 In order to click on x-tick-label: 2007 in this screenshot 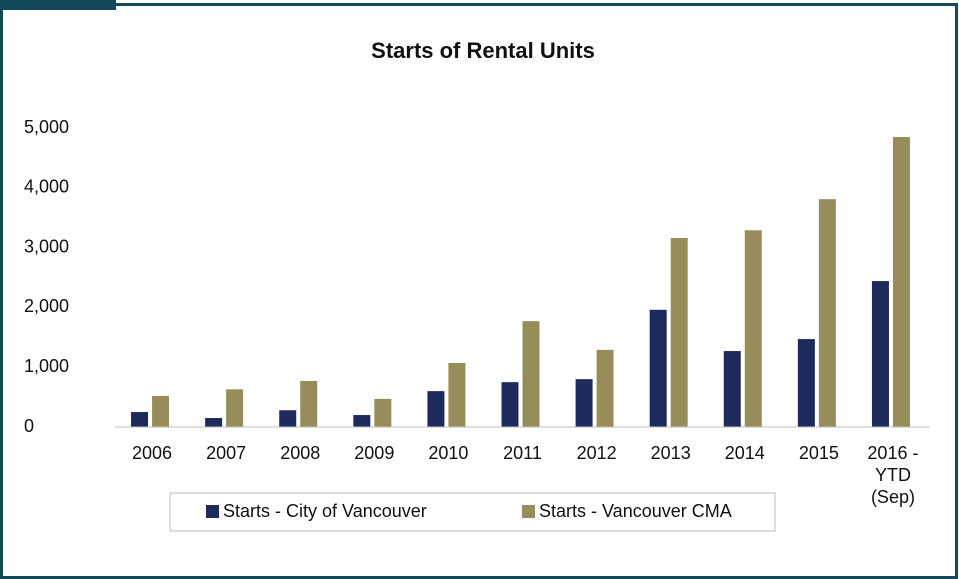, I will do `click(226, 453)`.